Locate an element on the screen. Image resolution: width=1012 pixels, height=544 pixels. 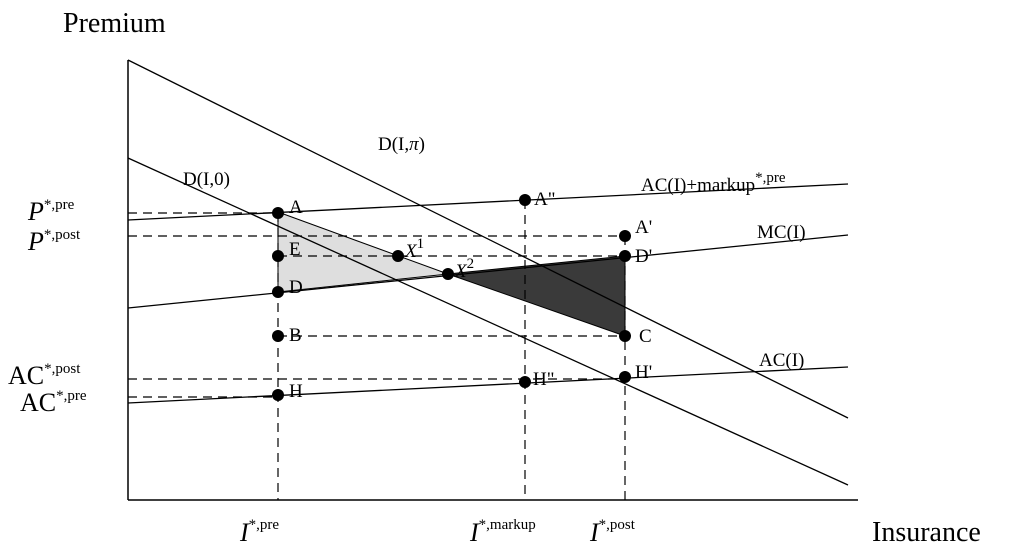
point-A2 is located at coordinates (525, 200).